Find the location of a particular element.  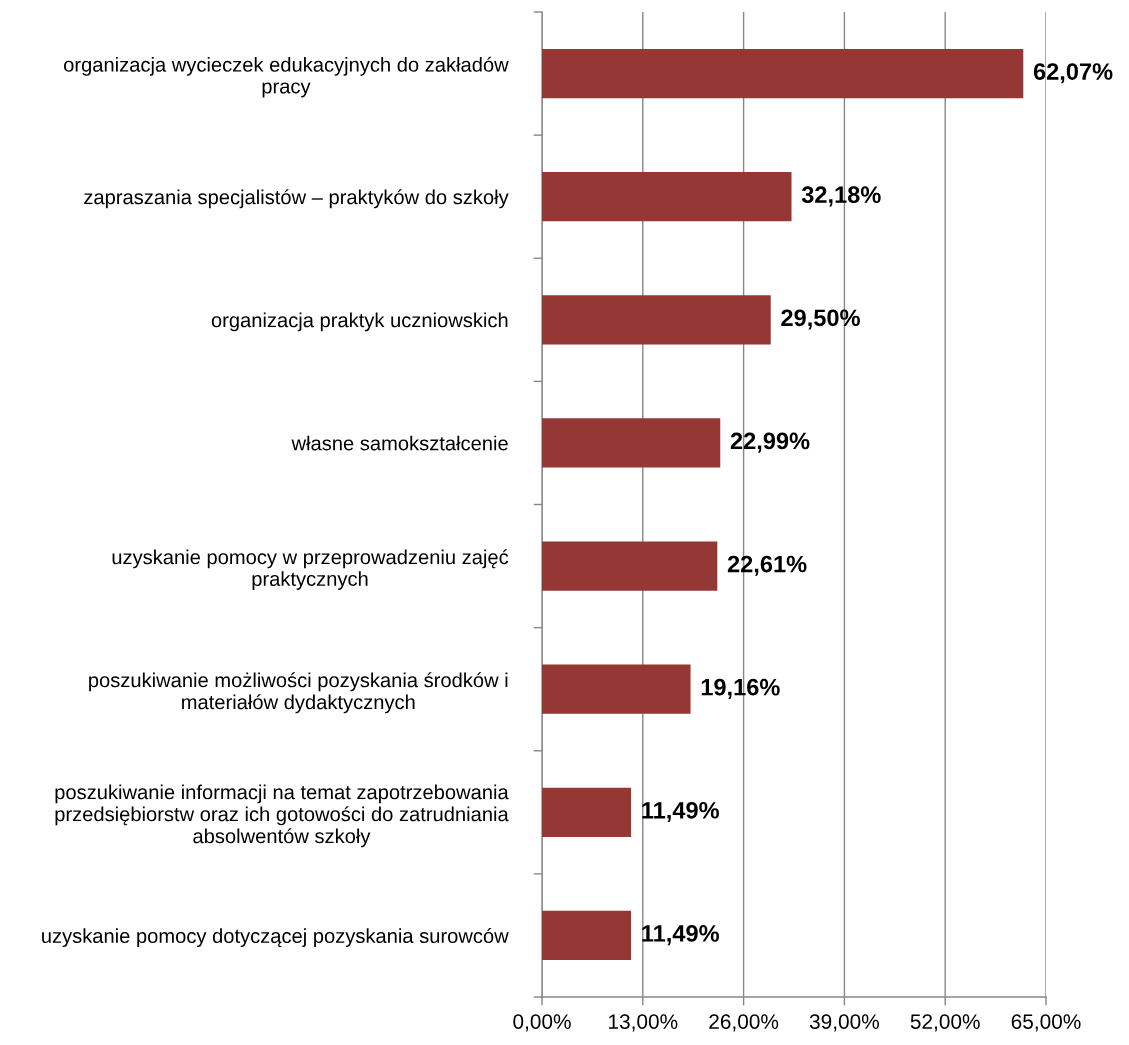

y-tick-label: poszukiwanie możliwości pozyskania środków i materiałów dydaktycznych is located at coordinates (298, 693).